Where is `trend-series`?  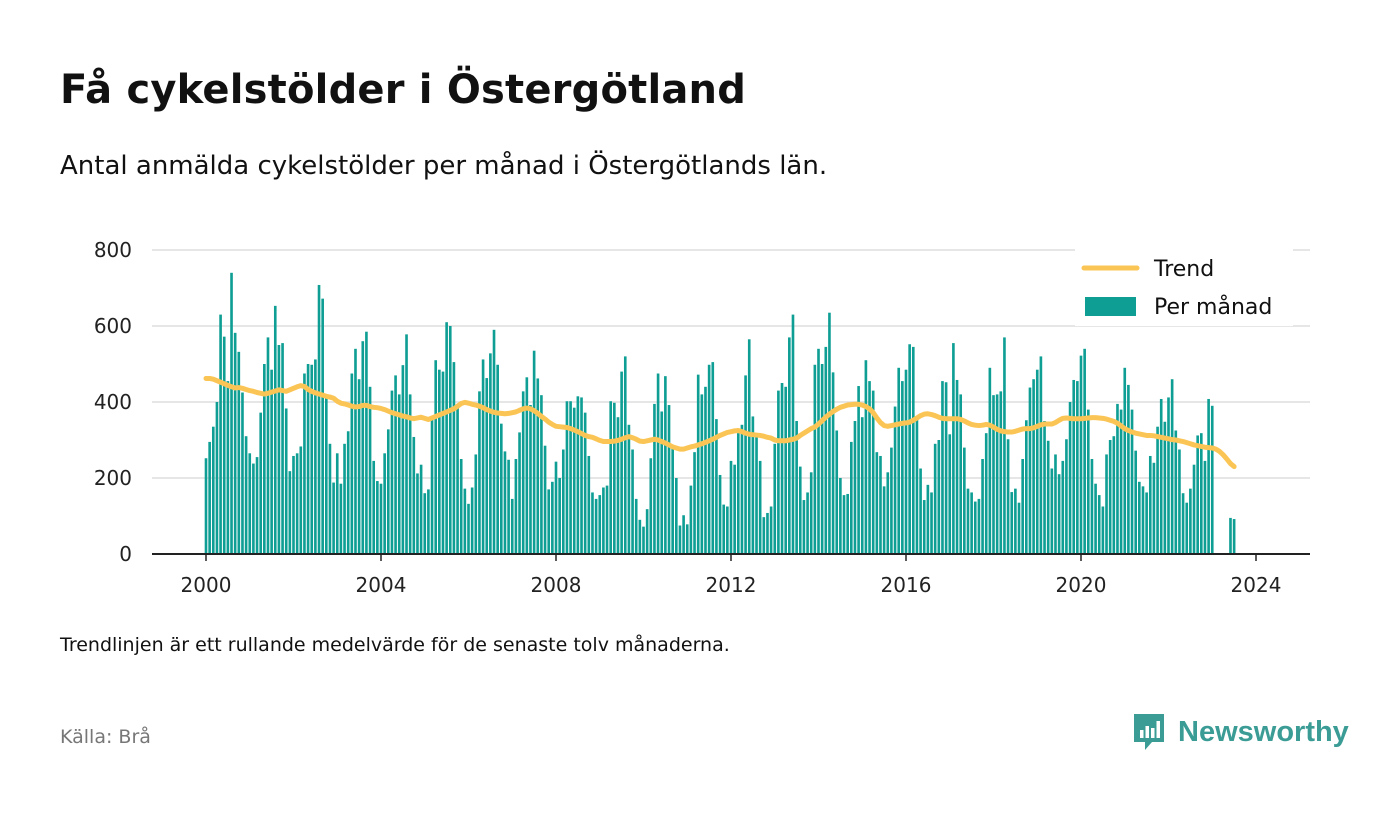 trend-series is located at coordinates (720, 422).